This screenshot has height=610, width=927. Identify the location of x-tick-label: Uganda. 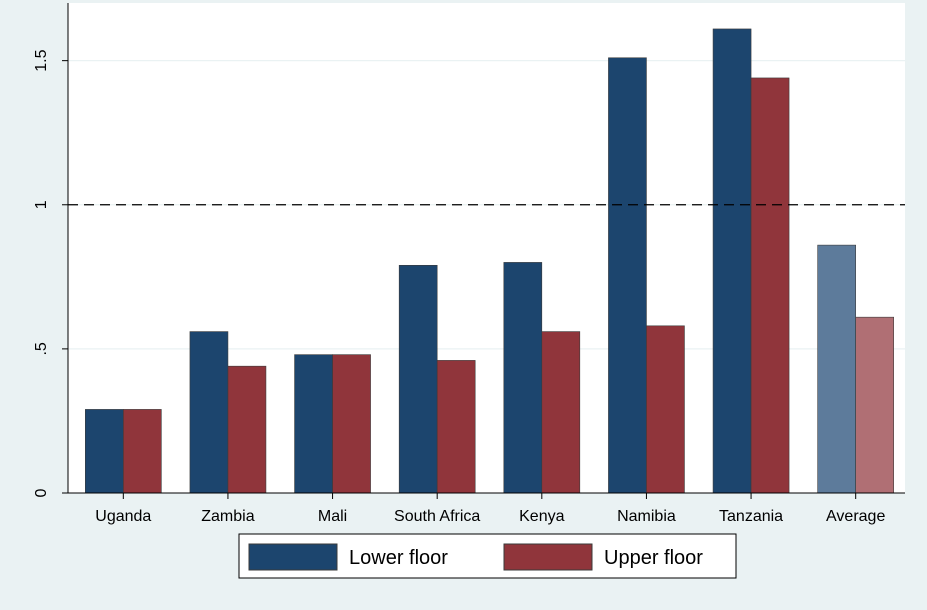
(123, 516).